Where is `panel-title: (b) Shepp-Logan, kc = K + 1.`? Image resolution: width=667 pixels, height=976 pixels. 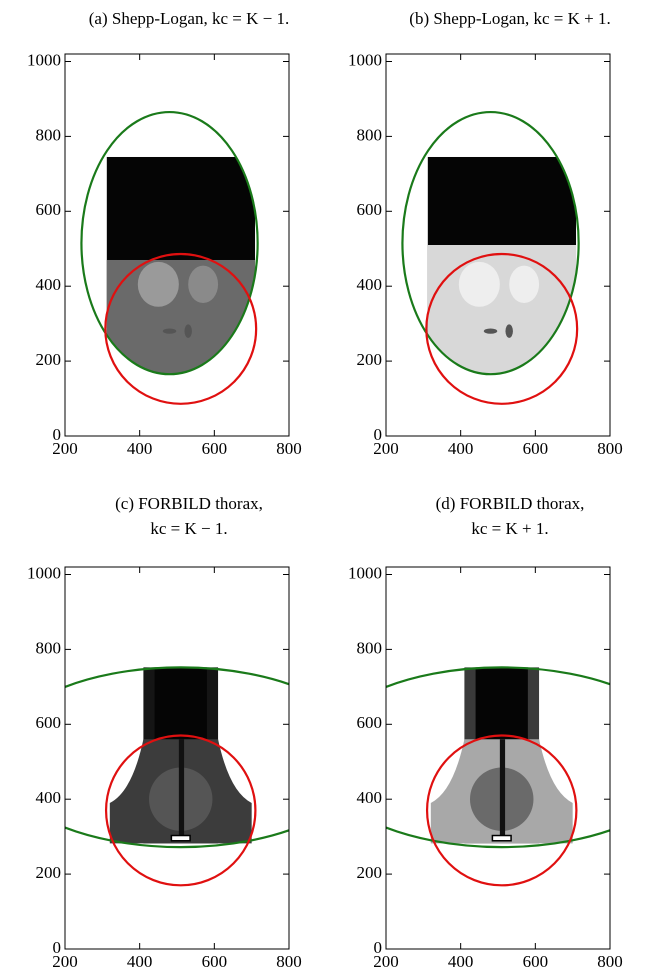 panel-title: (b) Shepp-Logan, kc = K + 1. is located at coordinates (509, 18).